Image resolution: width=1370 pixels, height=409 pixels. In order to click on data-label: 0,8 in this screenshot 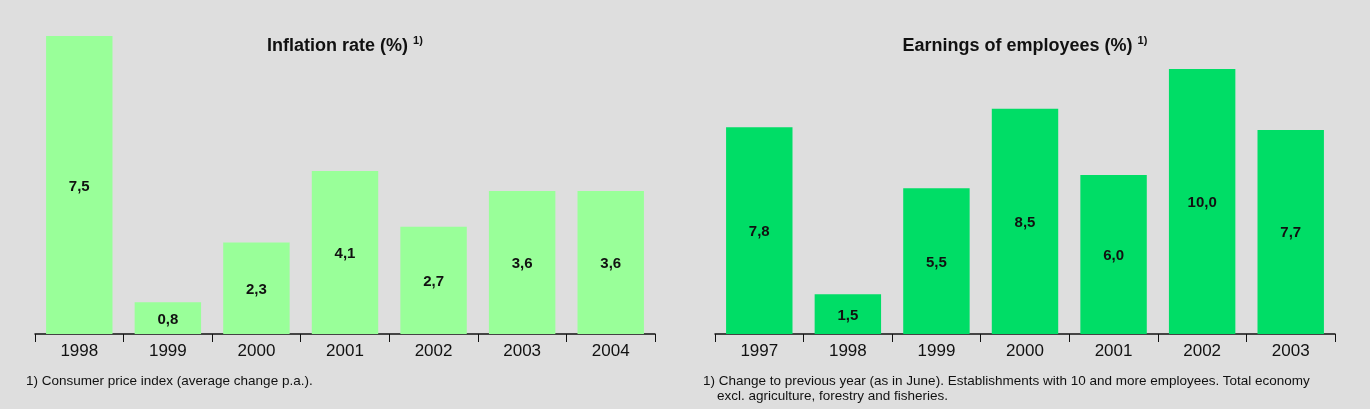, I will do `click(168, 318)`.